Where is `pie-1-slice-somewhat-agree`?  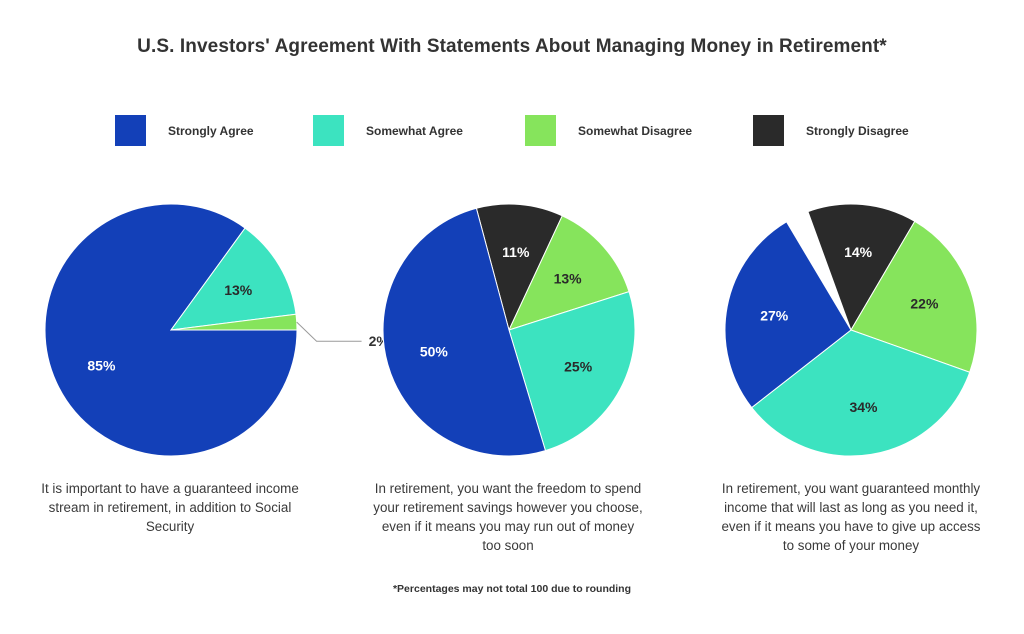 pie-1-slice-somewhat-agree is located at coordinates (233, 279).